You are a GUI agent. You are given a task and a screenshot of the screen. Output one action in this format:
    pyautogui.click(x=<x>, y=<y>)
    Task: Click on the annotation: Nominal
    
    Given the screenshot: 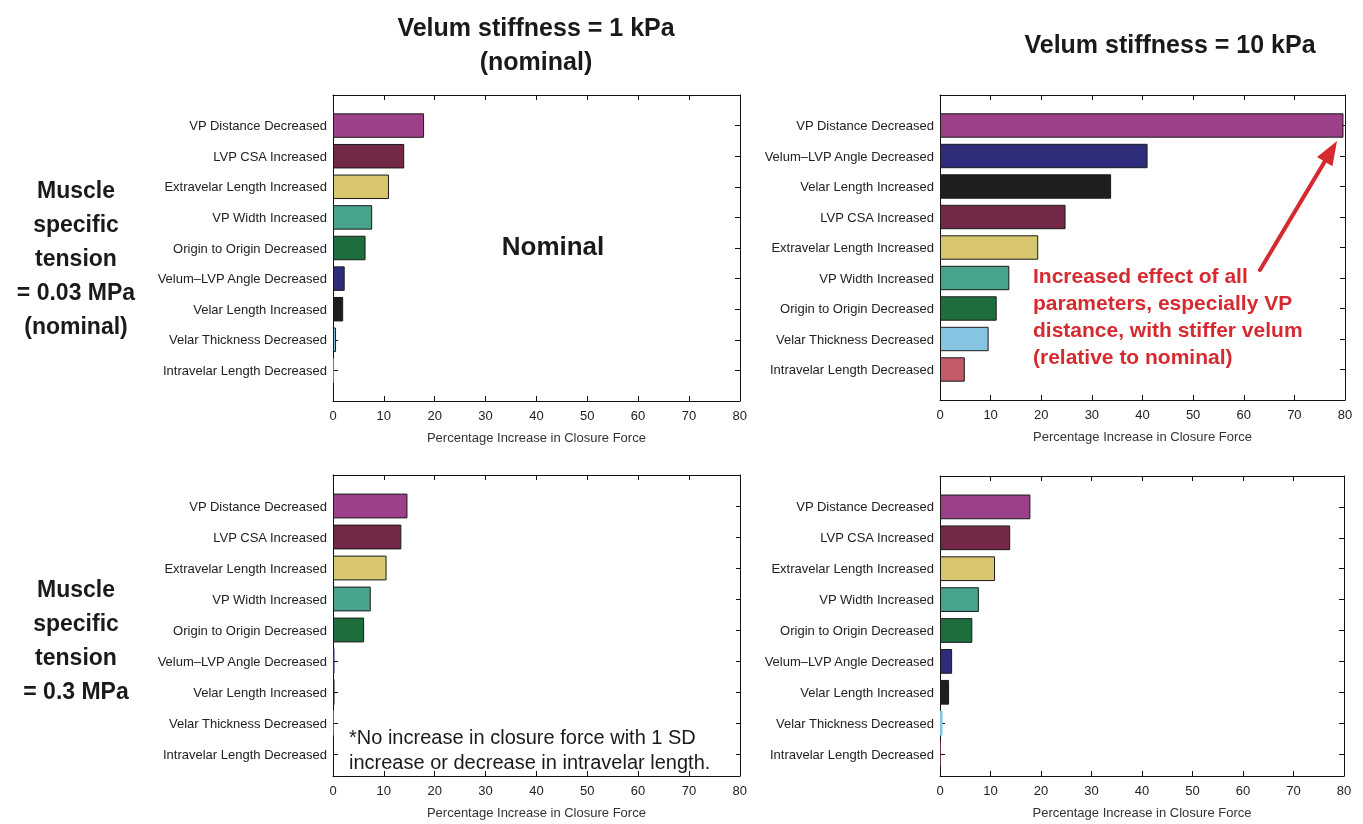 What is the action you would take?
    pyautogui.click(x=553, y=246)
    